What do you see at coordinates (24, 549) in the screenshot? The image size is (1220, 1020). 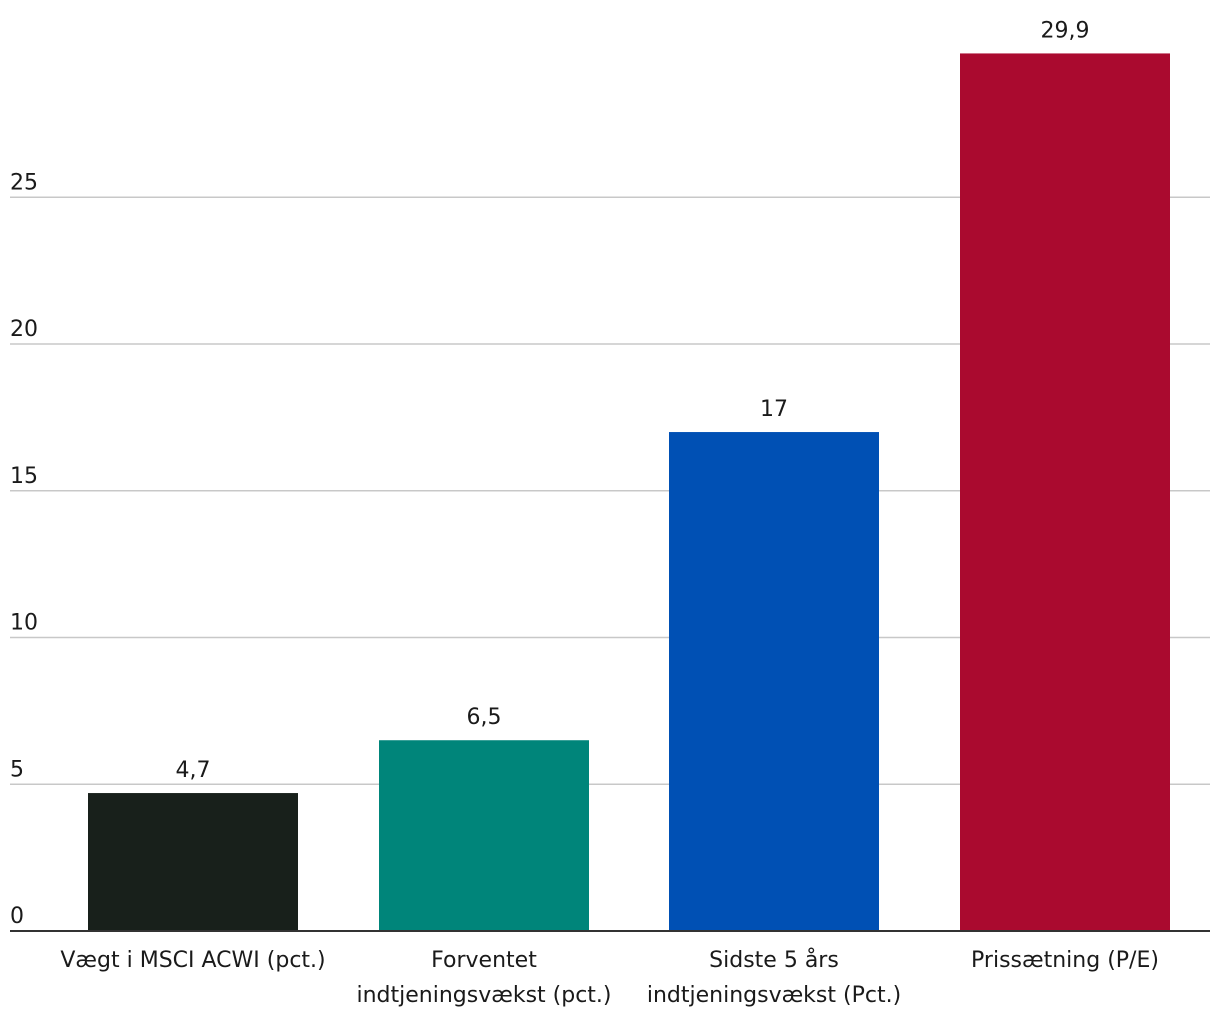 I see `y-axis-ticks: 0 5 10 15 20 25` at bounding box center [24, 549].